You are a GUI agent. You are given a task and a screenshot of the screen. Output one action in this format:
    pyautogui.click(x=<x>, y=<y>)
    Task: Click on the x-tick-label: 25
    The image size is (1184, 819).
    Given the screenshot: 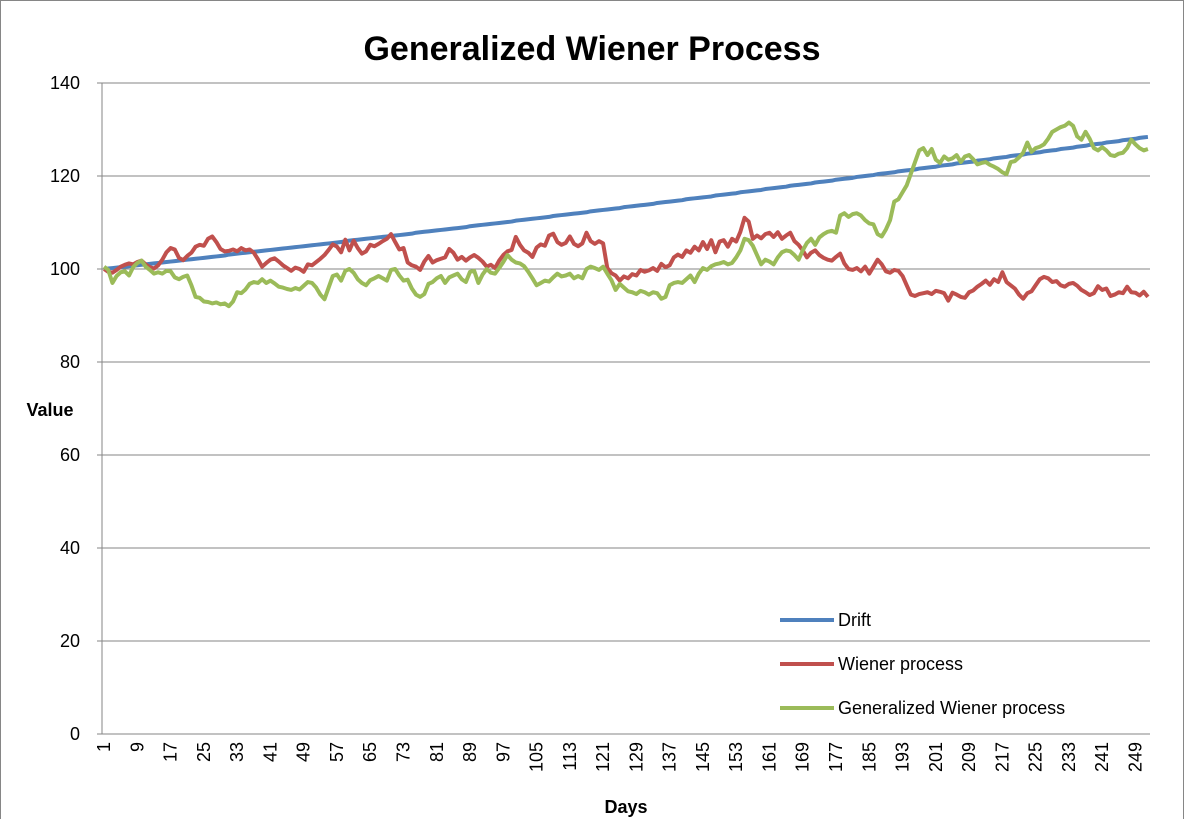 What is the action you would take?
    pyautogui.click(x=204, y=752)
    